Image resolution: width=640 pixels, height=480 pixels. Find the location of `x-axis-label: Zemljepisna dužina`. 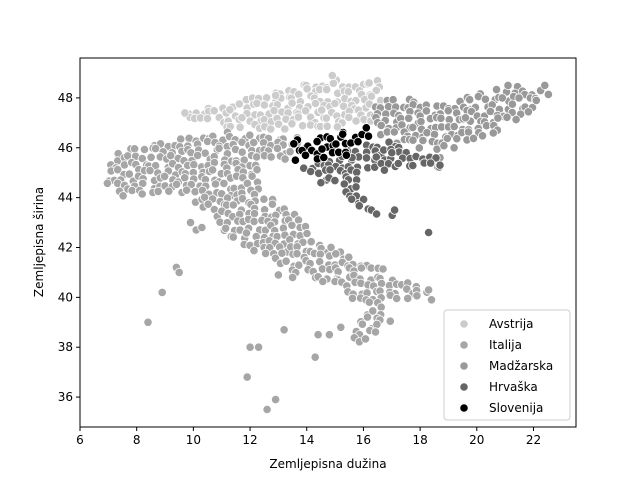

x-axis-label: Zemljepisna dužina is located at coordinates (327, 464).